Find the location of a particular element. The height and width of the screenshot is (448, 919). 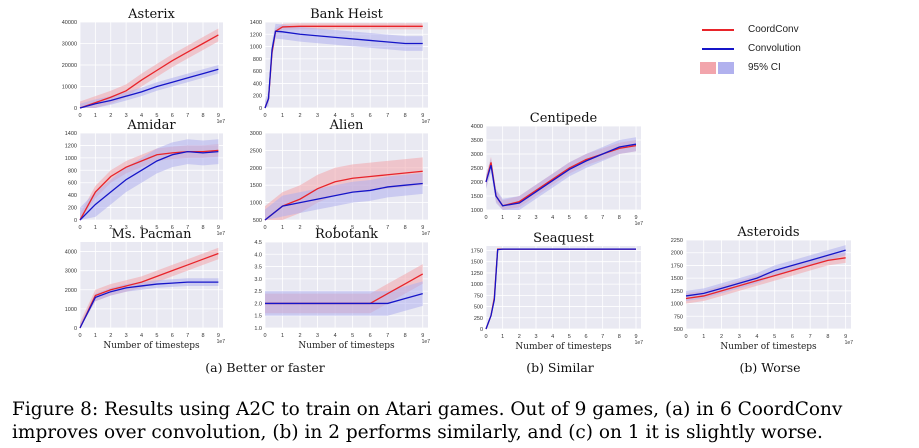

legend-label-coordconv: CoordConv is located at coordinates (773, 29).